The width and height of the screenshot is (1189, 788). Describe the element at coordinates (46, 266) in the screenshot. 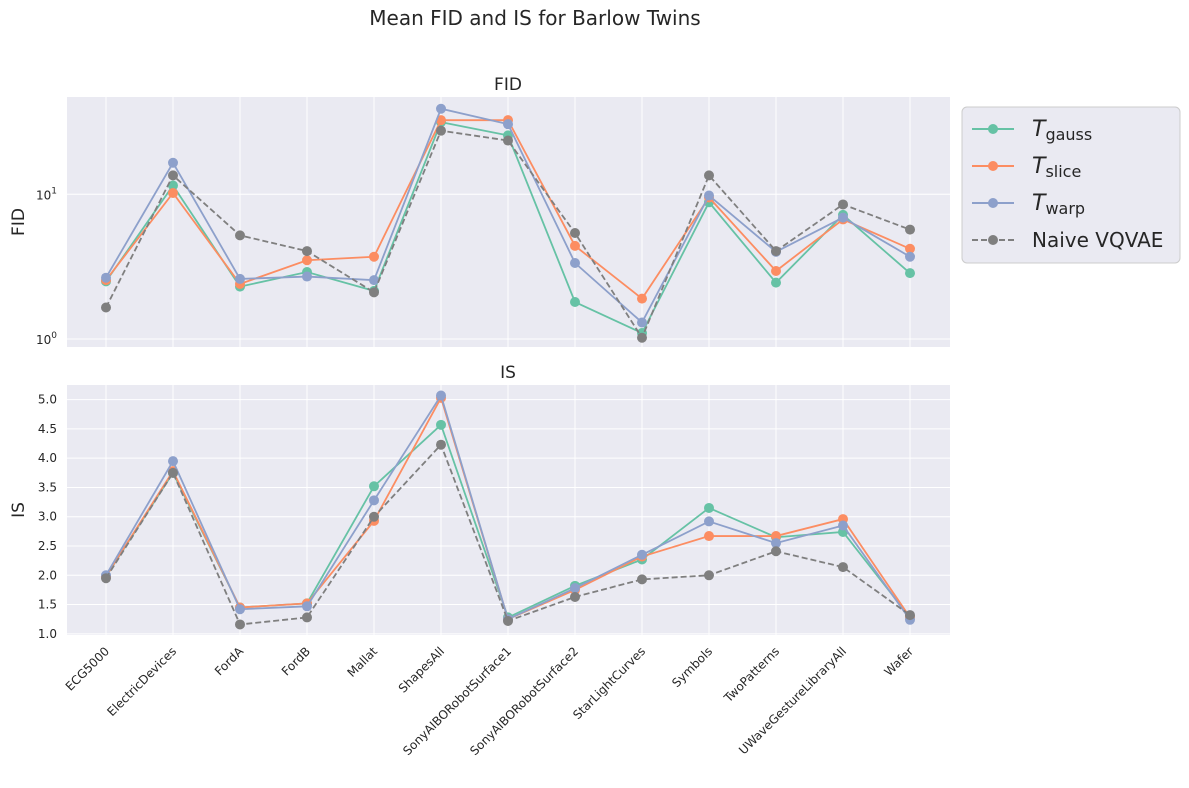

I see `fid-y-ticks: 10⁰ 10¹` at that location.